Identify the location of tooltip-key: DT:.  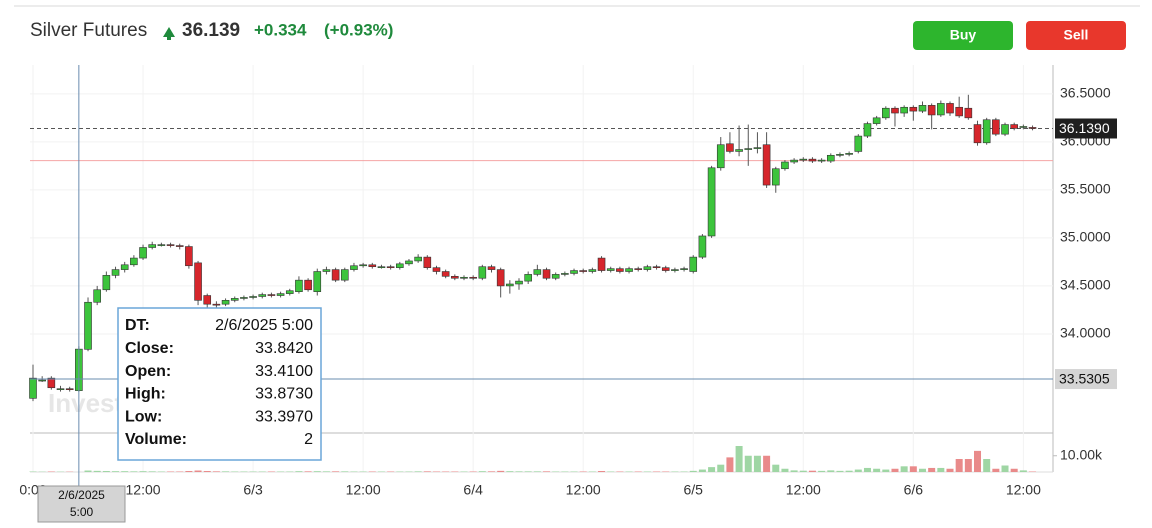
(137, 325).